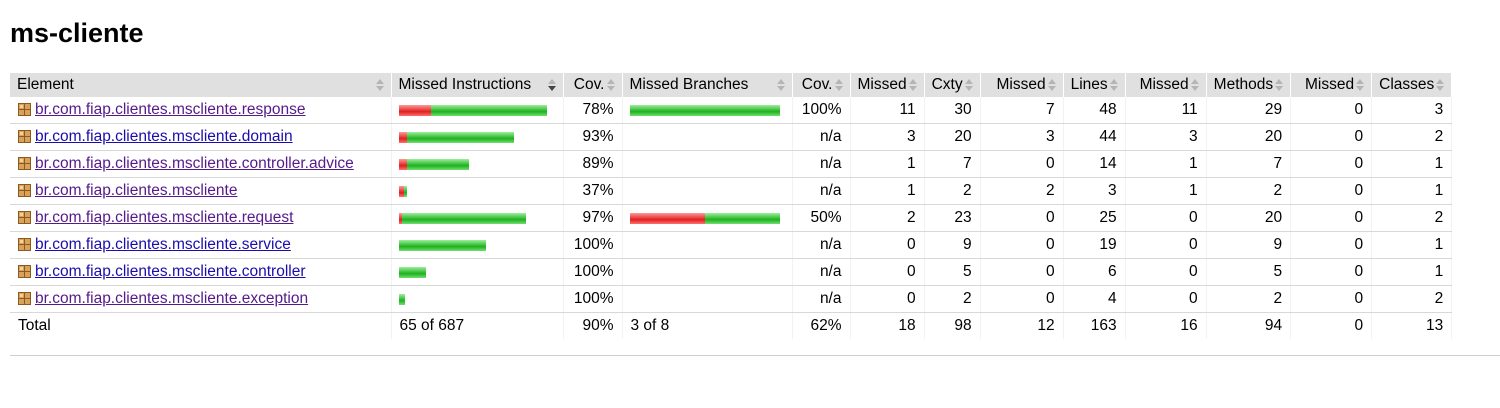 The height and width of the screenshot is (408, 1500). What do you see at coordinates (1166, 85) in the screenshot?
I see `column-header-missed-methods: Missed` at bounding box center [1166, 85].